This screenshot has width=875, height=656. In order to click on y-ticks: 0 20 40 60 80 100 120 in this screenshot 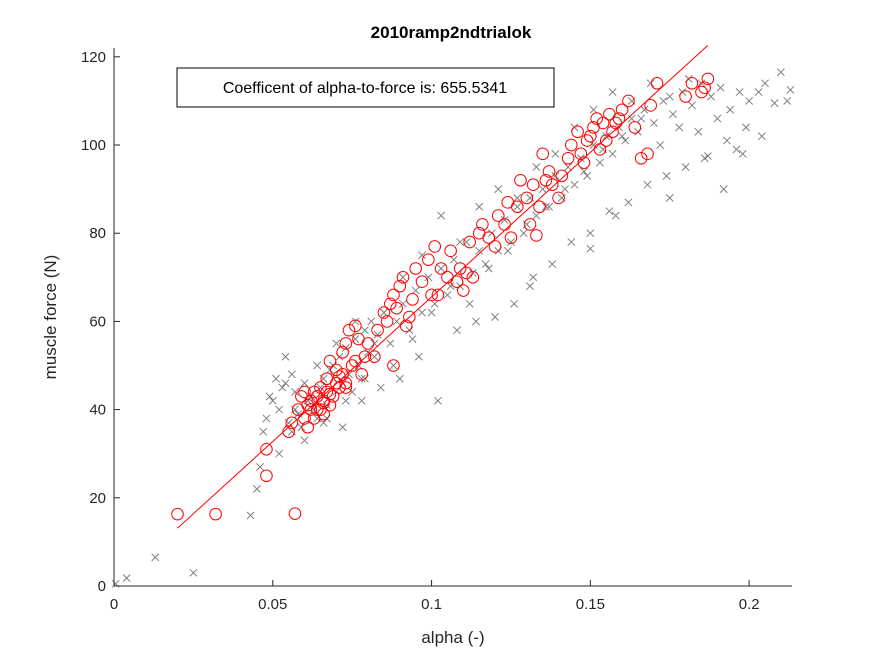, I will do `click(100, 322)`.